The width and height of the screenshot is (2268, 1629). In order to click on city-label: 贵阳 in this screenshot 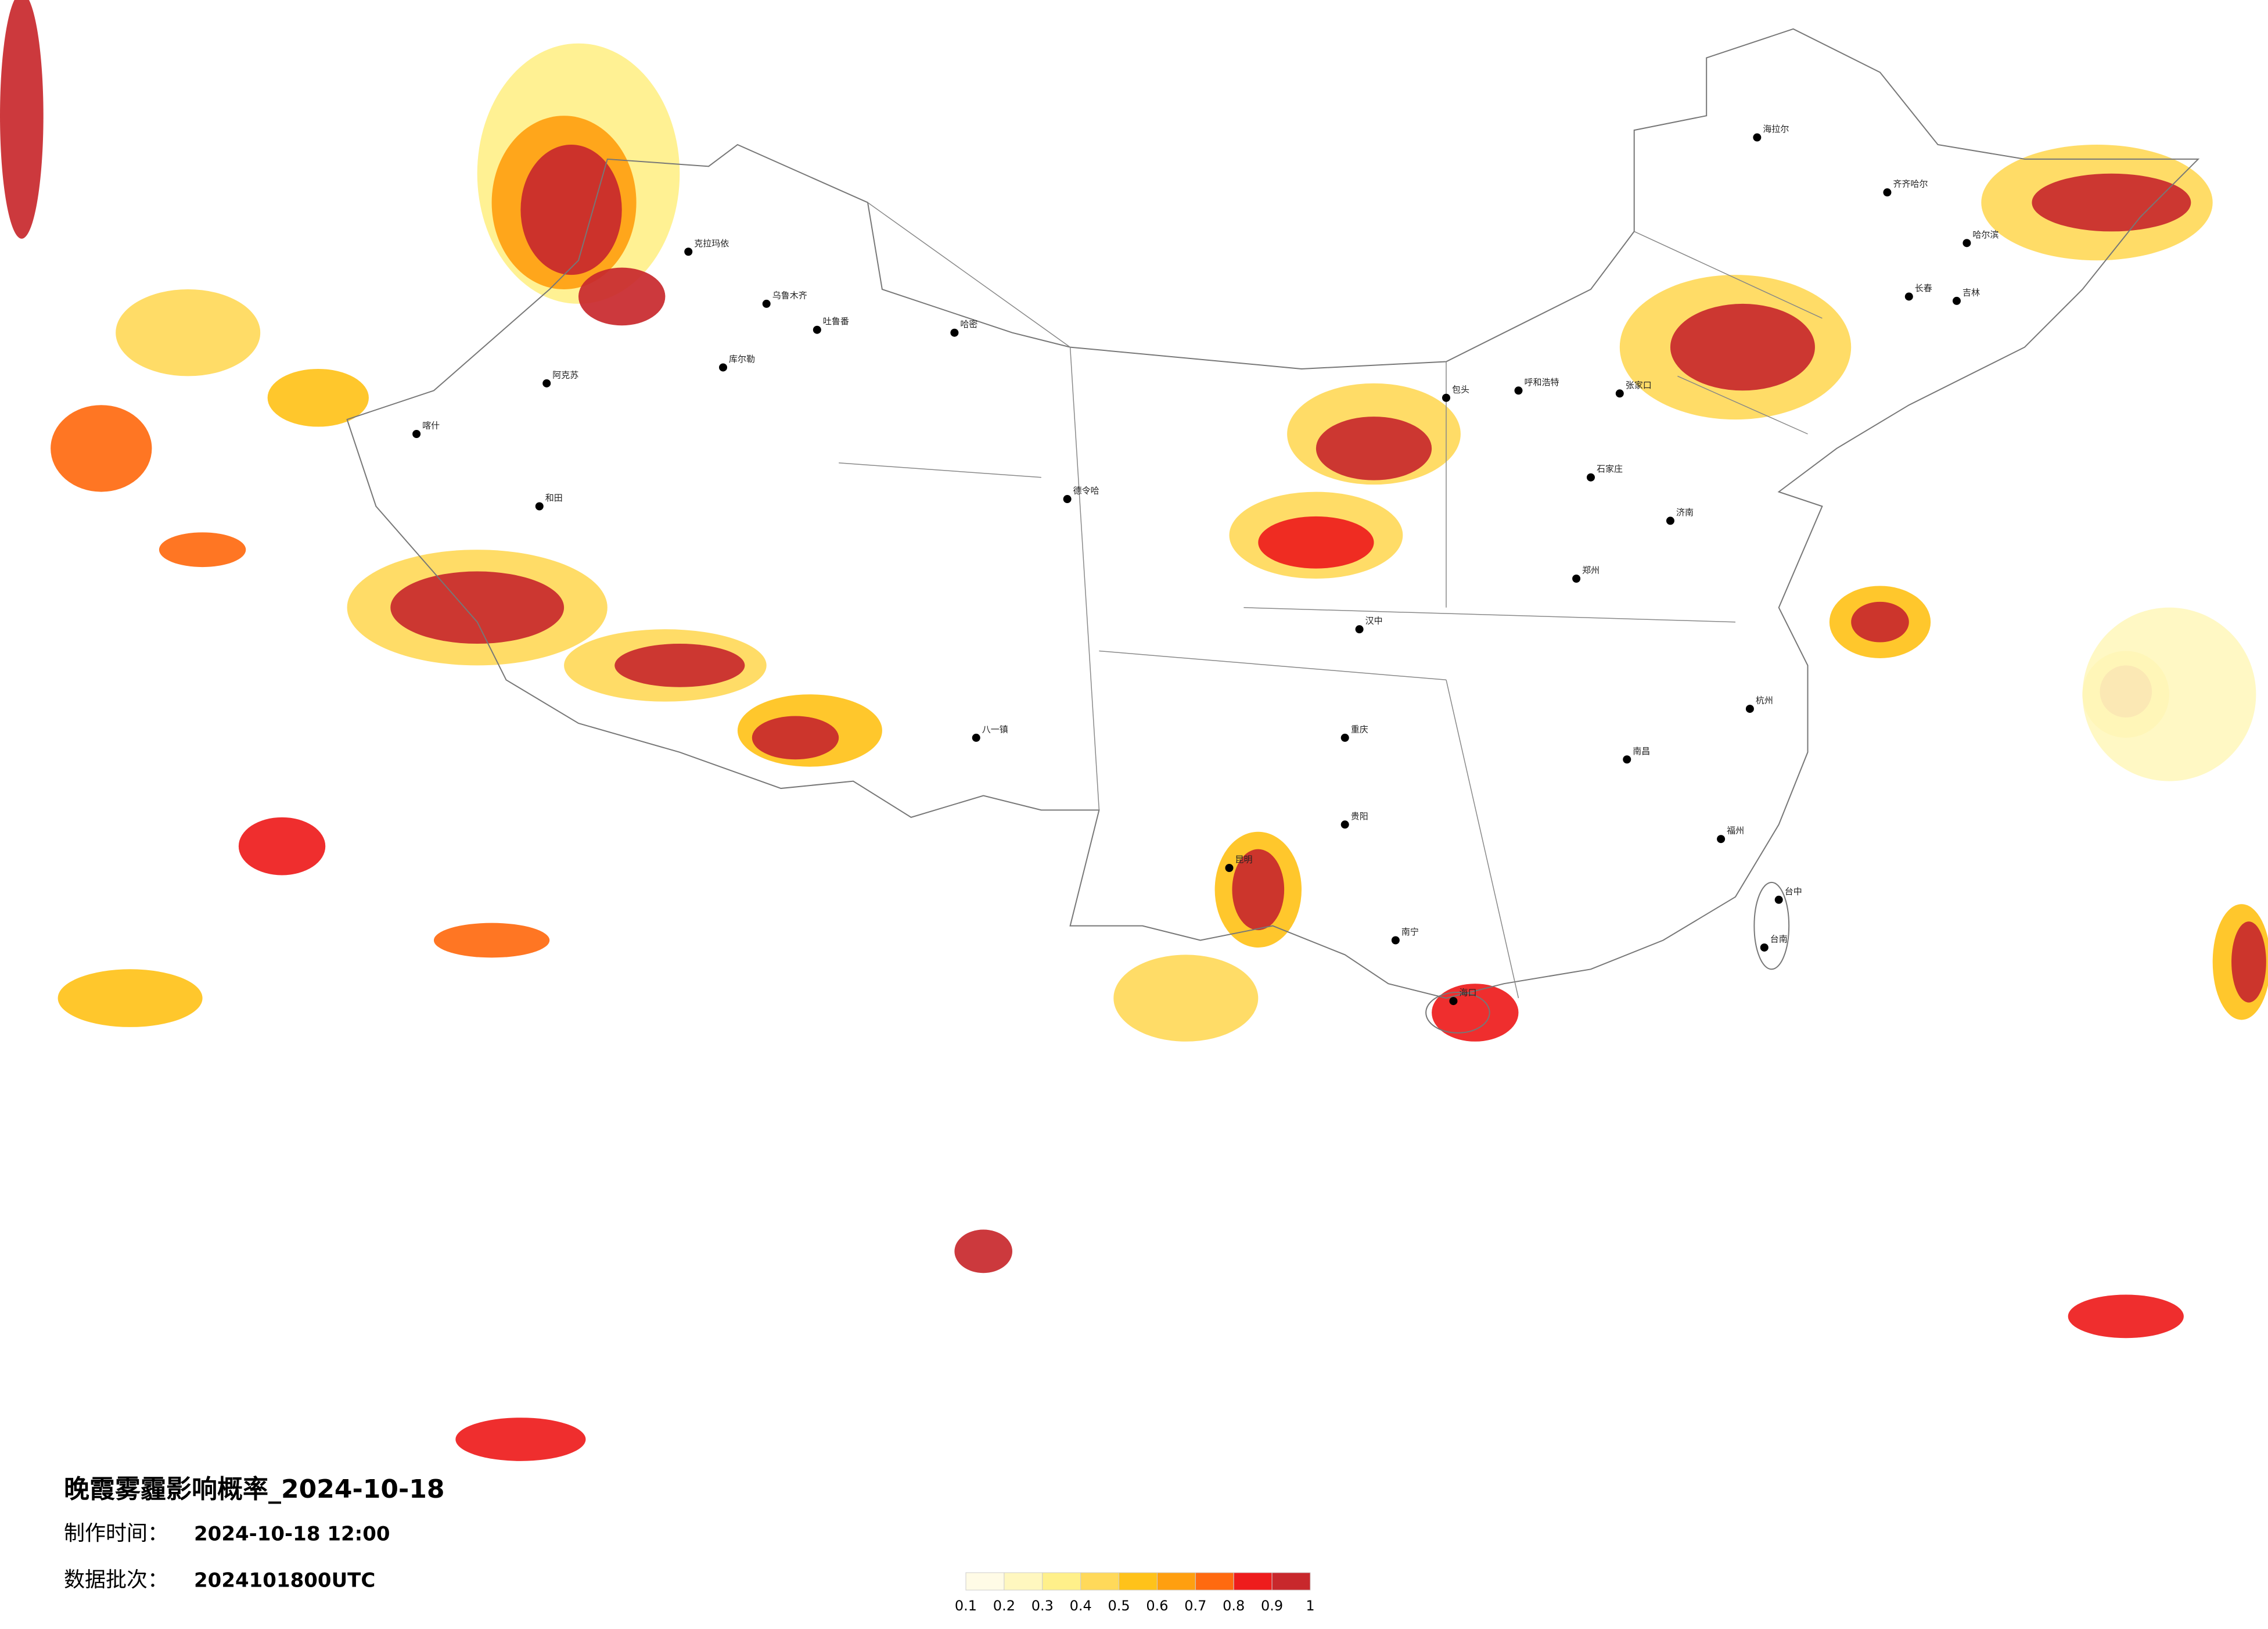, I will do `click(1359, 816)`.